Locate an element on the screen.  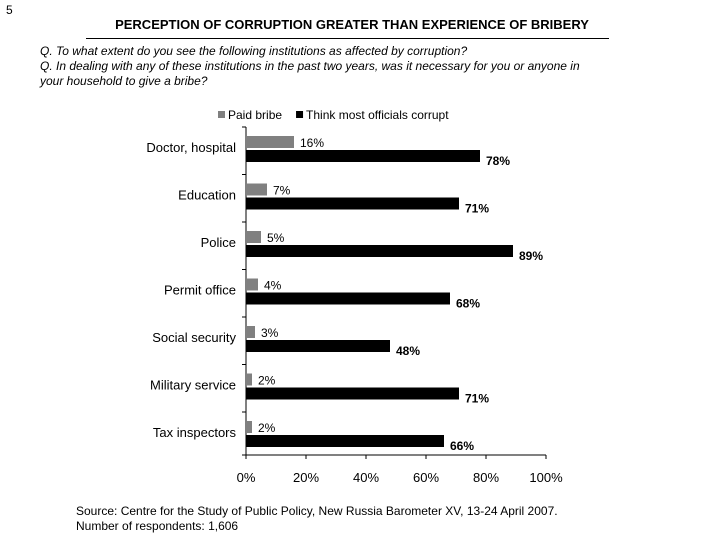
legend-label-0: Paid bribe is located at coordinates (255, 115).